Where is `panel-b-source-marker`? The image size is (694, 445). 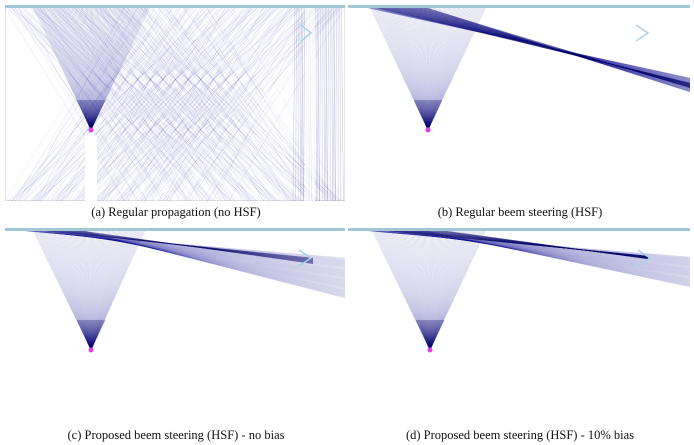
panel-b-source-marker is located at coordinates (428, 130).